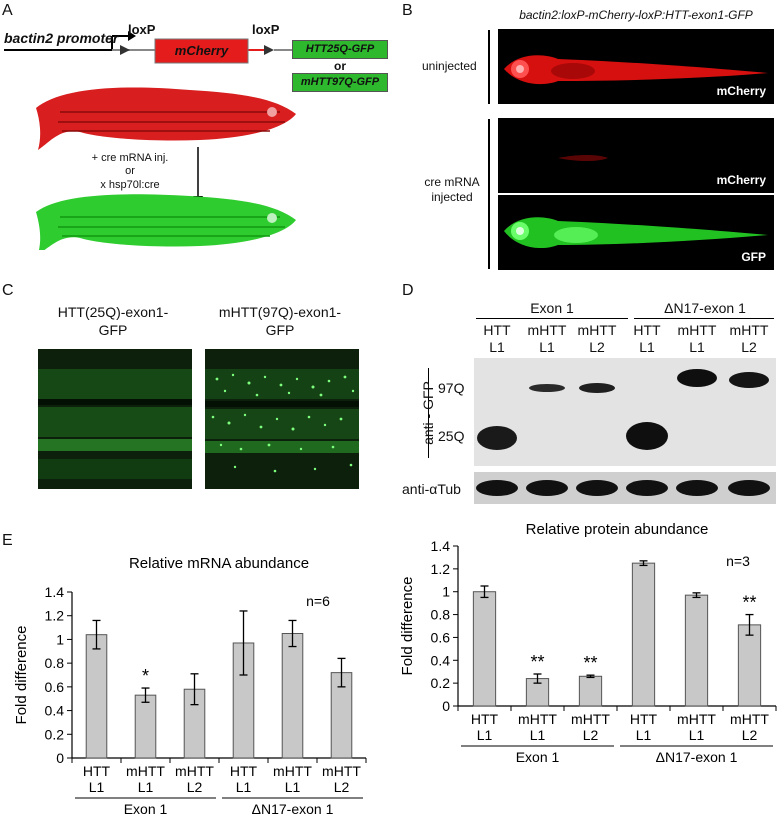  Describe the element at coordinates (749, 603) in the screenshot. I see `significance-marker: **` at that location.